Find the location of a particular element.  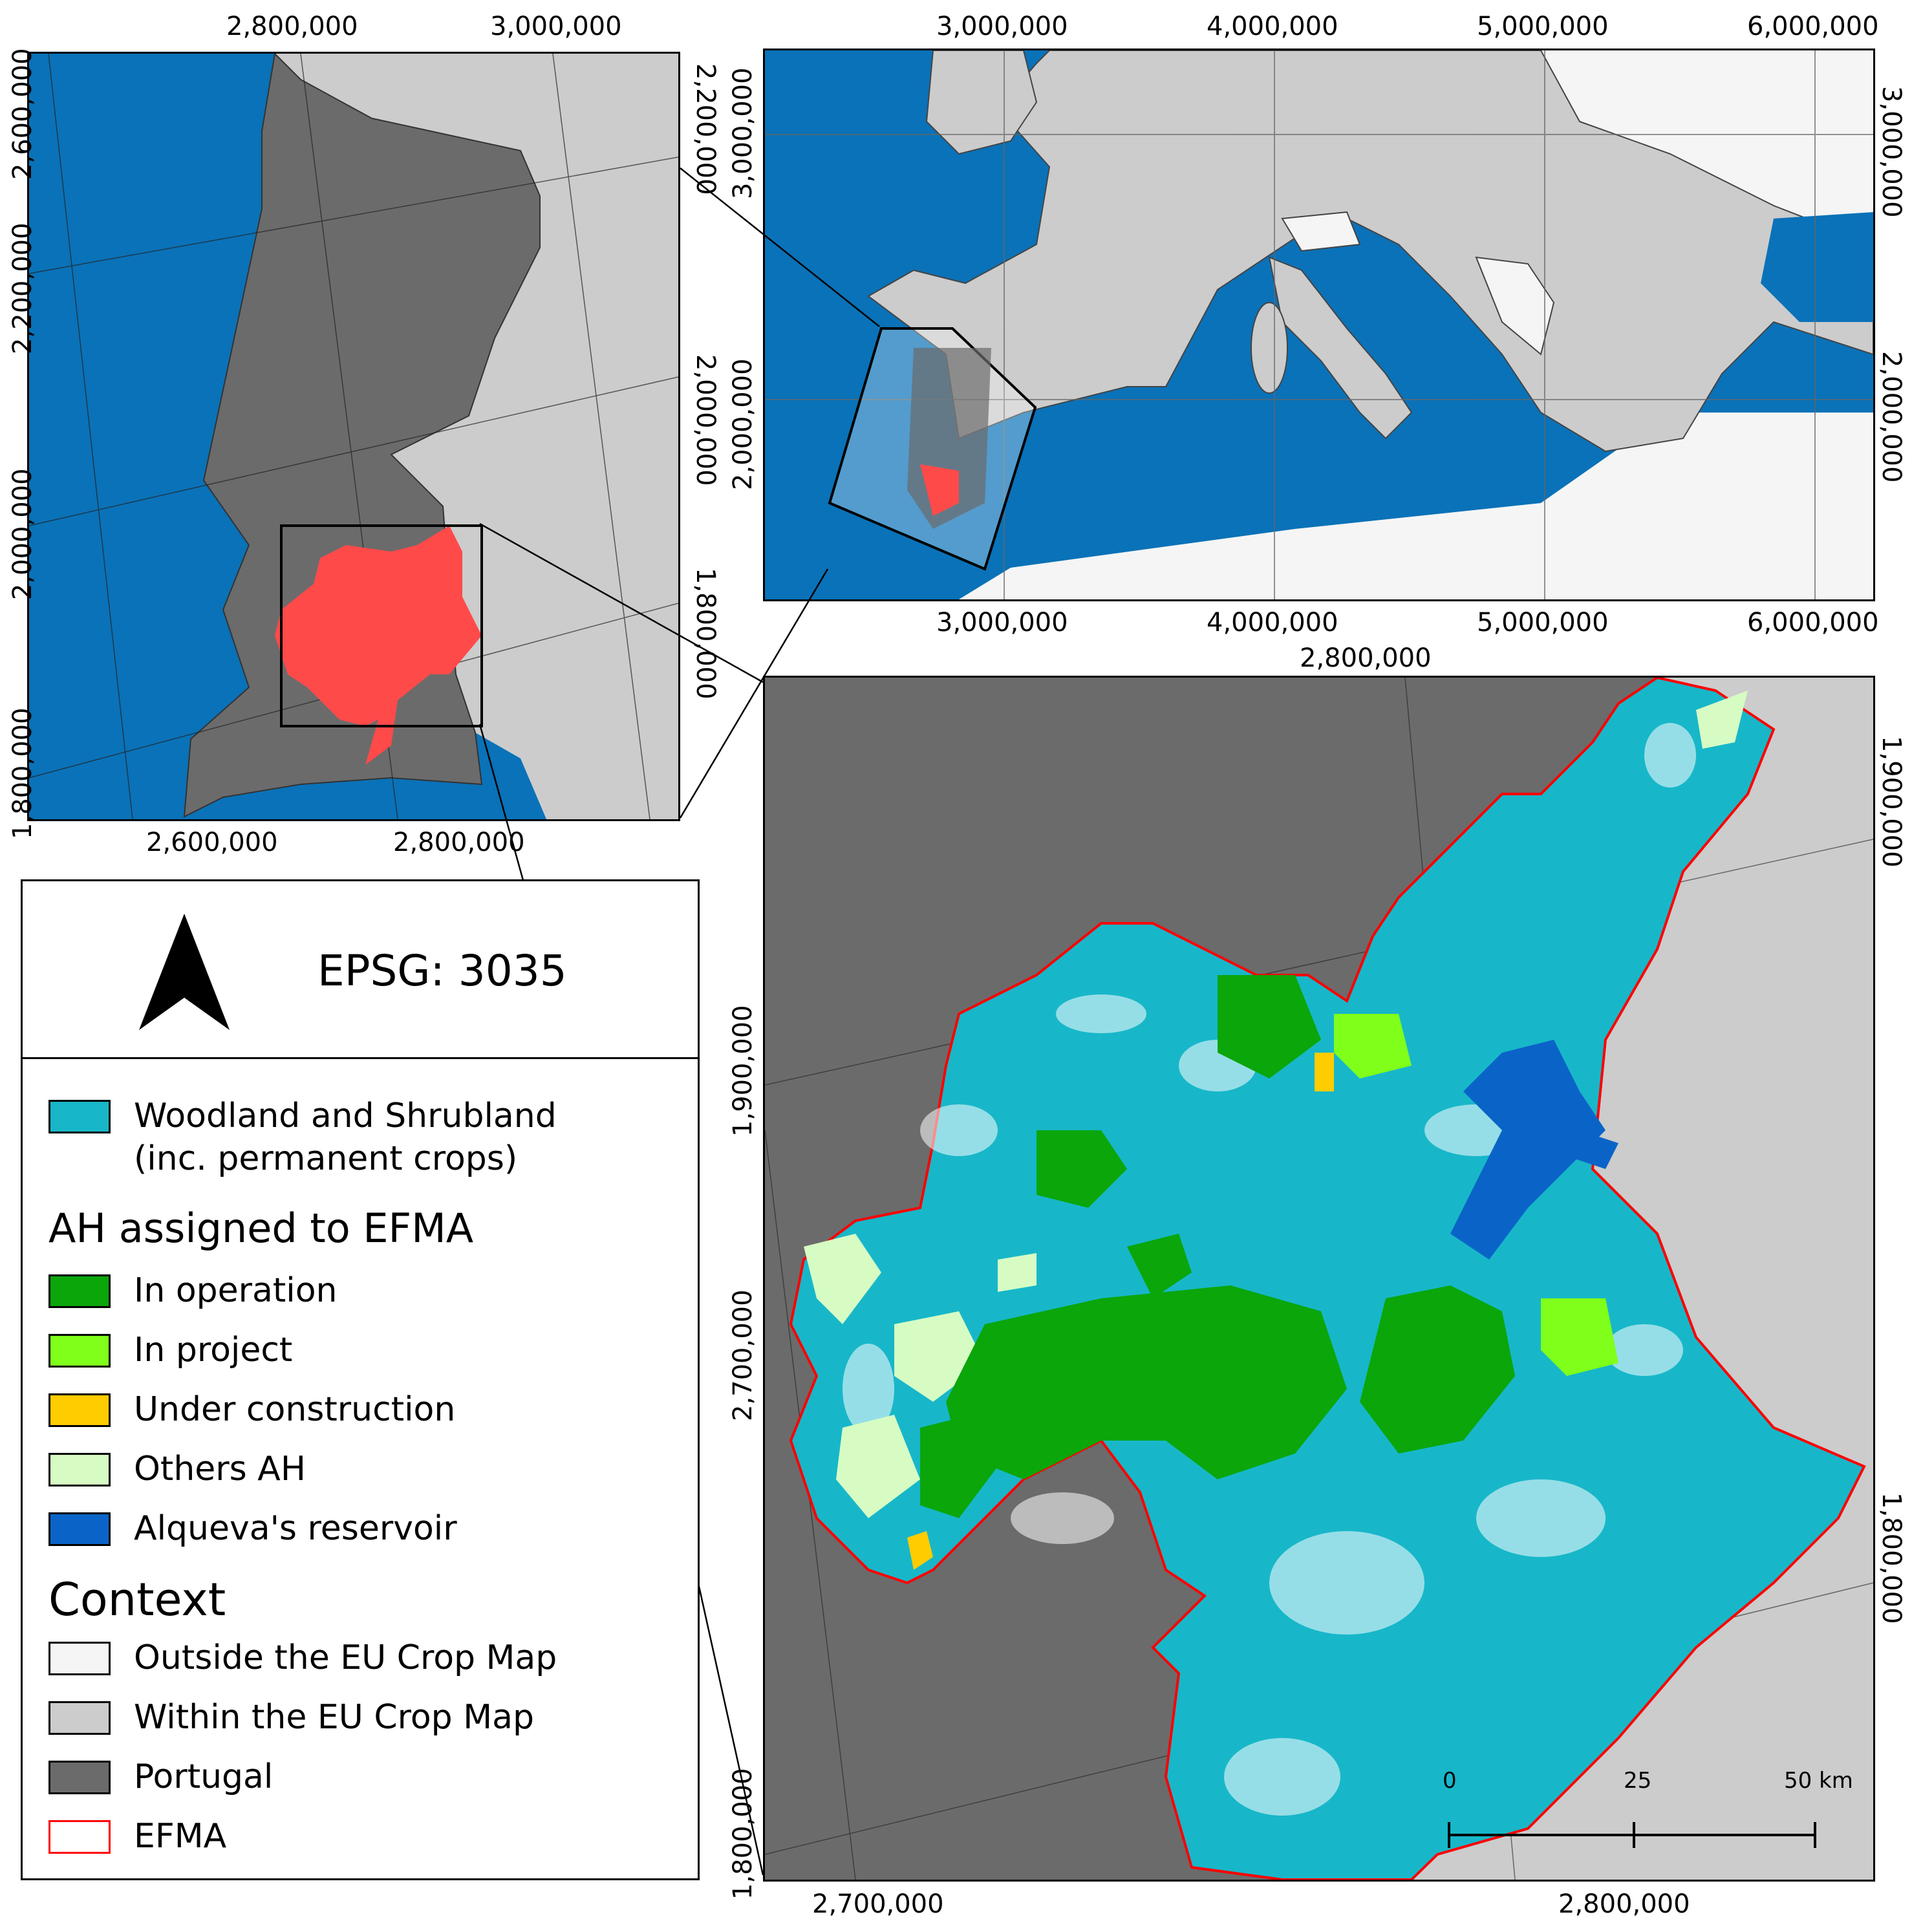

efma-area-inset is located at coordinates (378, 645).